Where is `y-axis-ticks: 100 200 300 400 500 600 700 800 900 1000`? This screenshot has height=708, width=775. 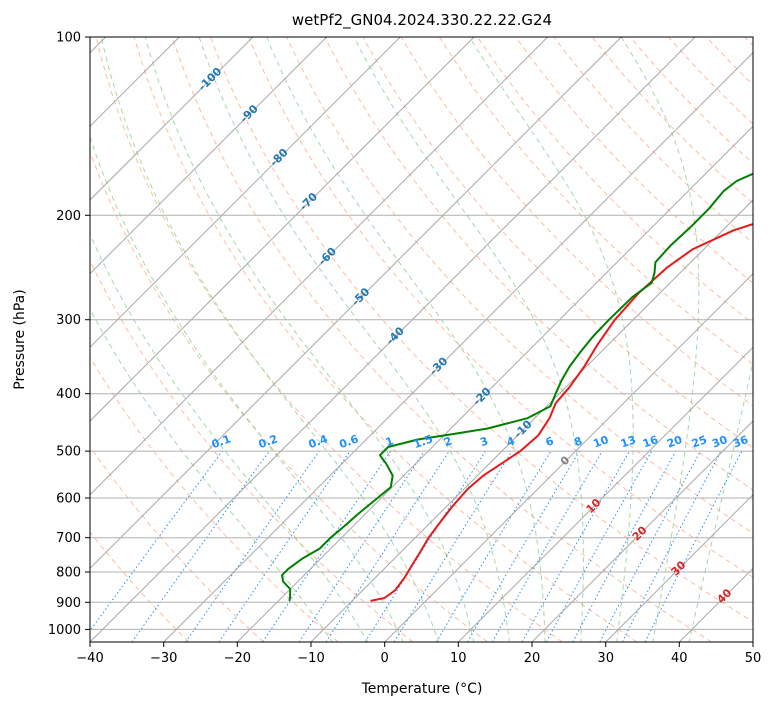
y-axis-ticks: 100 200 300 400 500 600 700 800 900 1000 is located at coordinates (69, 334).